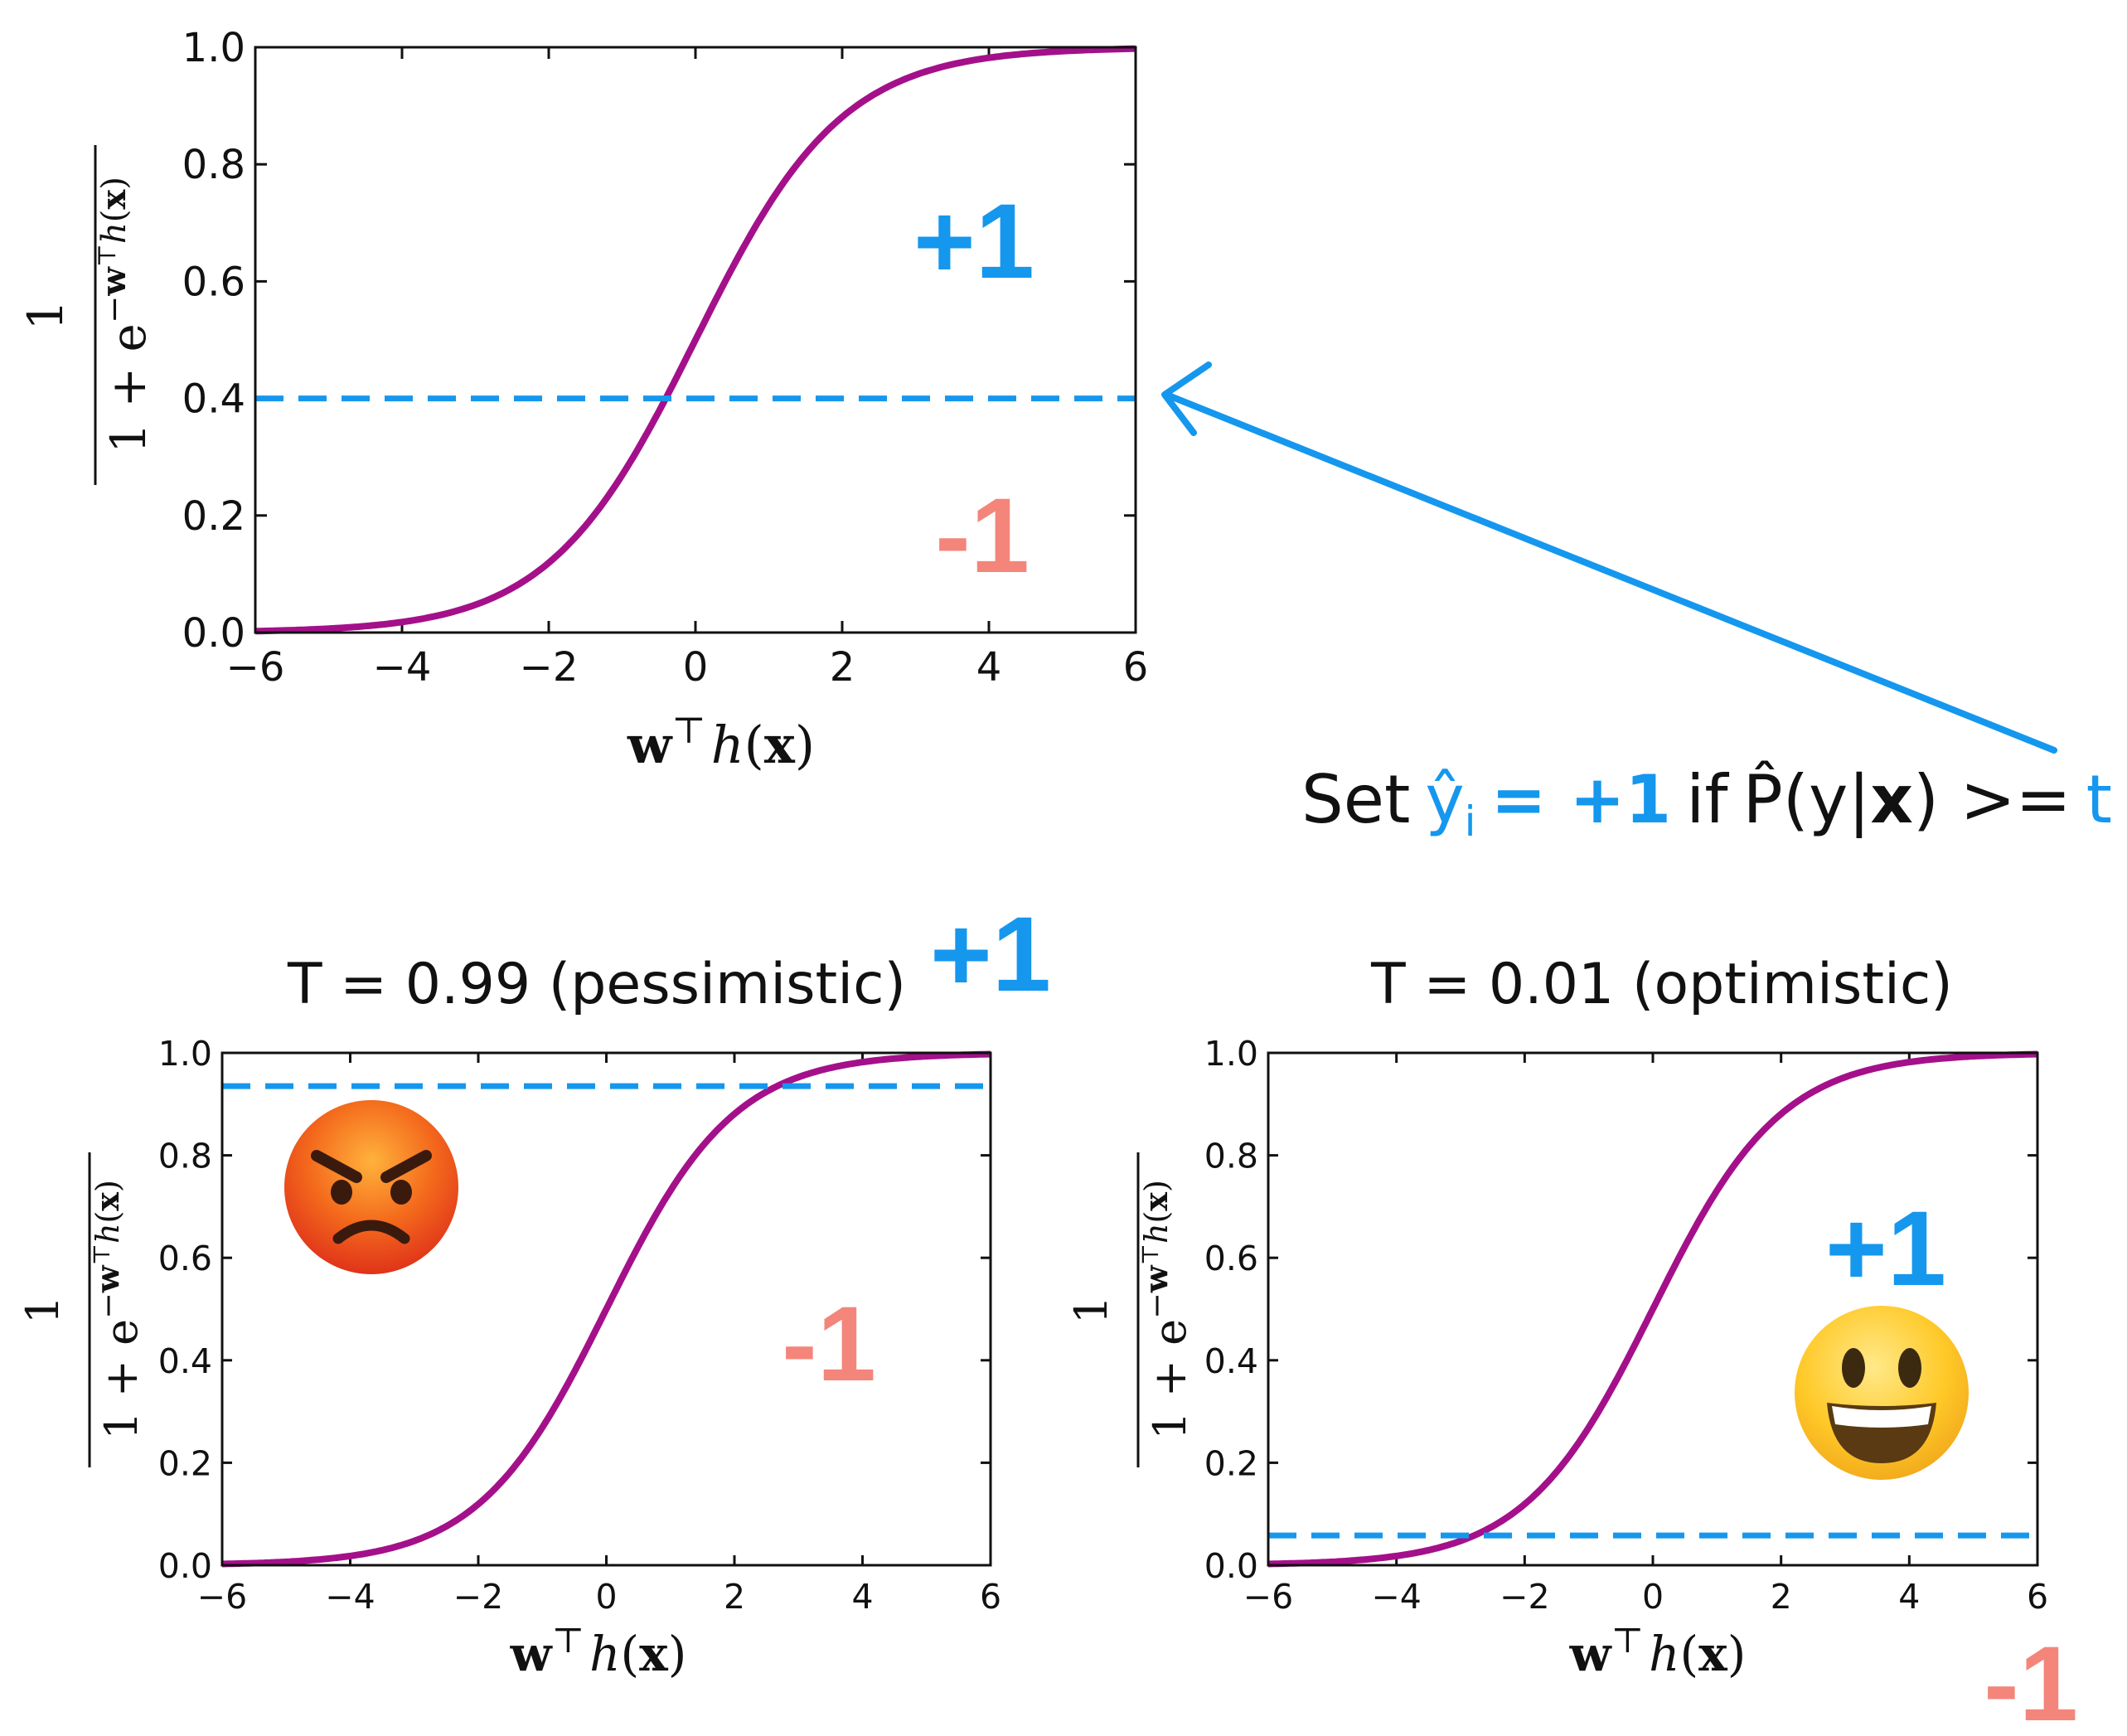 The width and height of the screenshot is (2127, 1736). I want to click on rule-paren: (y|, so click(1827, 800).